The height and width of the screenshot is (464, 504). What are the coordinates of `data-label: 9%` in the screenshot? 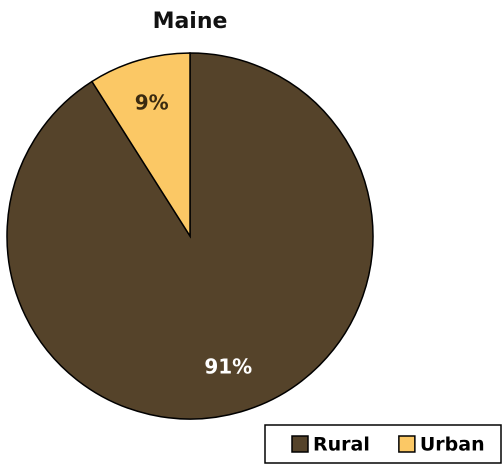 It's located at (152, 103).